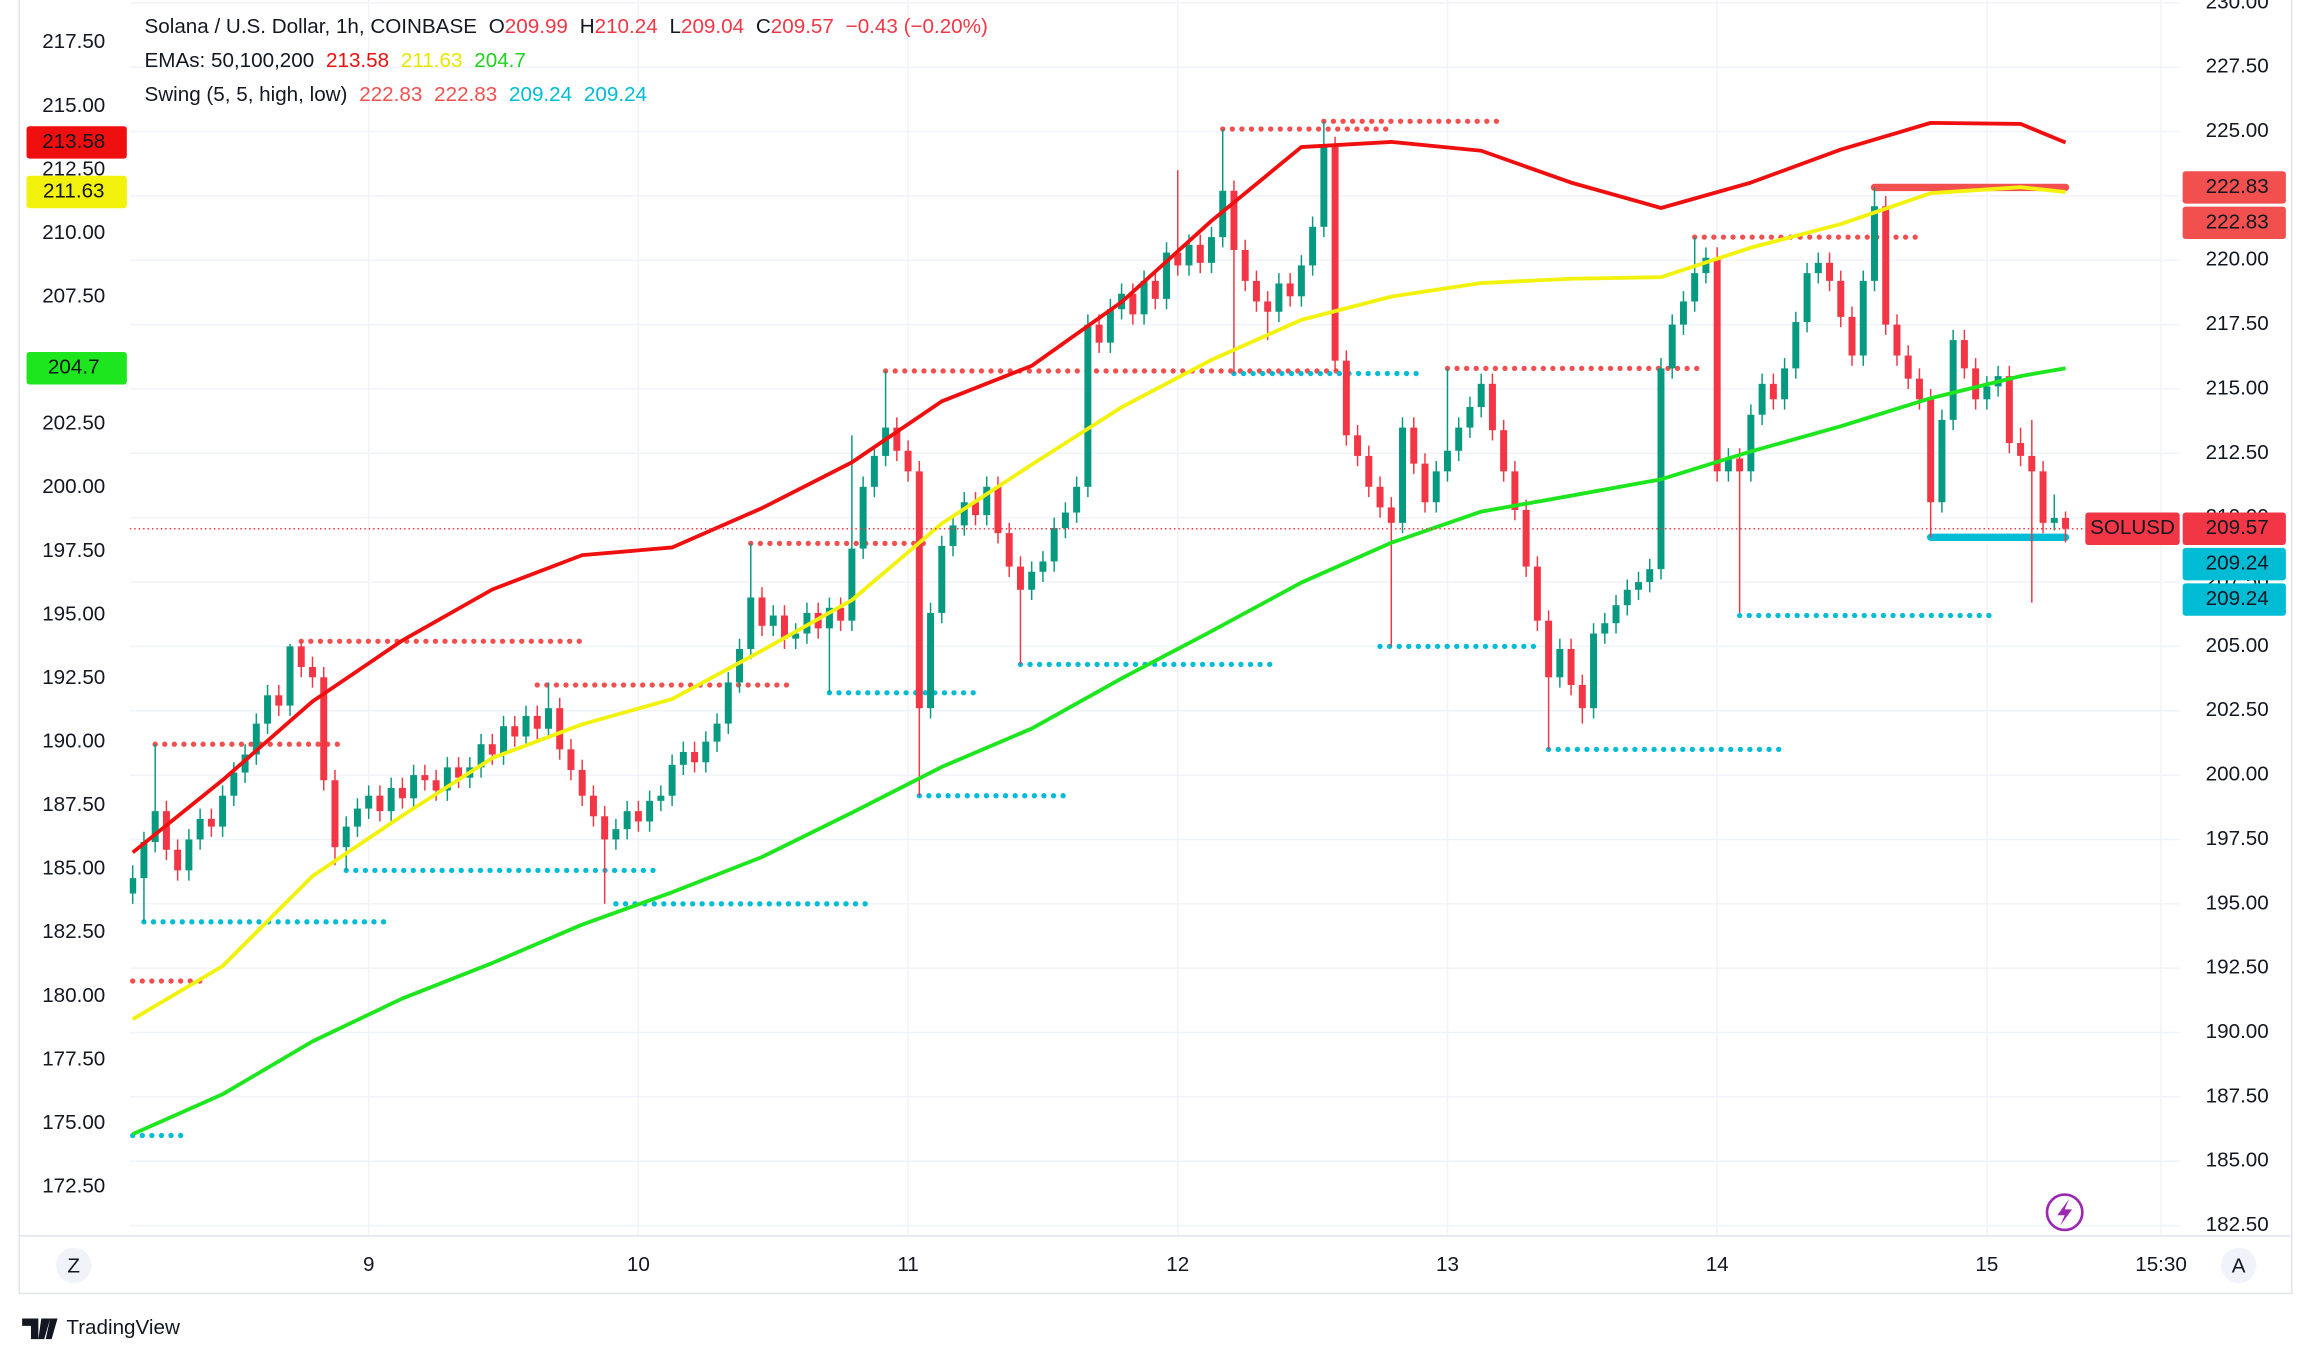 The width and height of the screenshot is (2308, 1362). What do you see at coordinates (123, 1327) in the screenshot?
I see `brand-name: TradingView` at bounding box center [123, 1327].